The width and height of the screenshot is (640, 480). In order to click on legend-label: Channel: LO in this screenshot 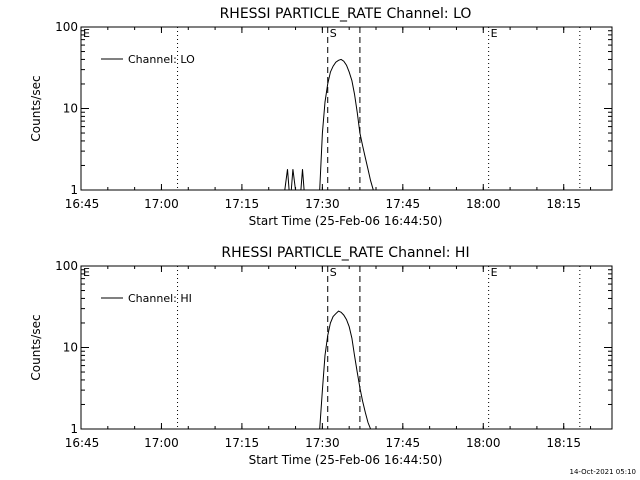, I will do `click(161, 59)`.